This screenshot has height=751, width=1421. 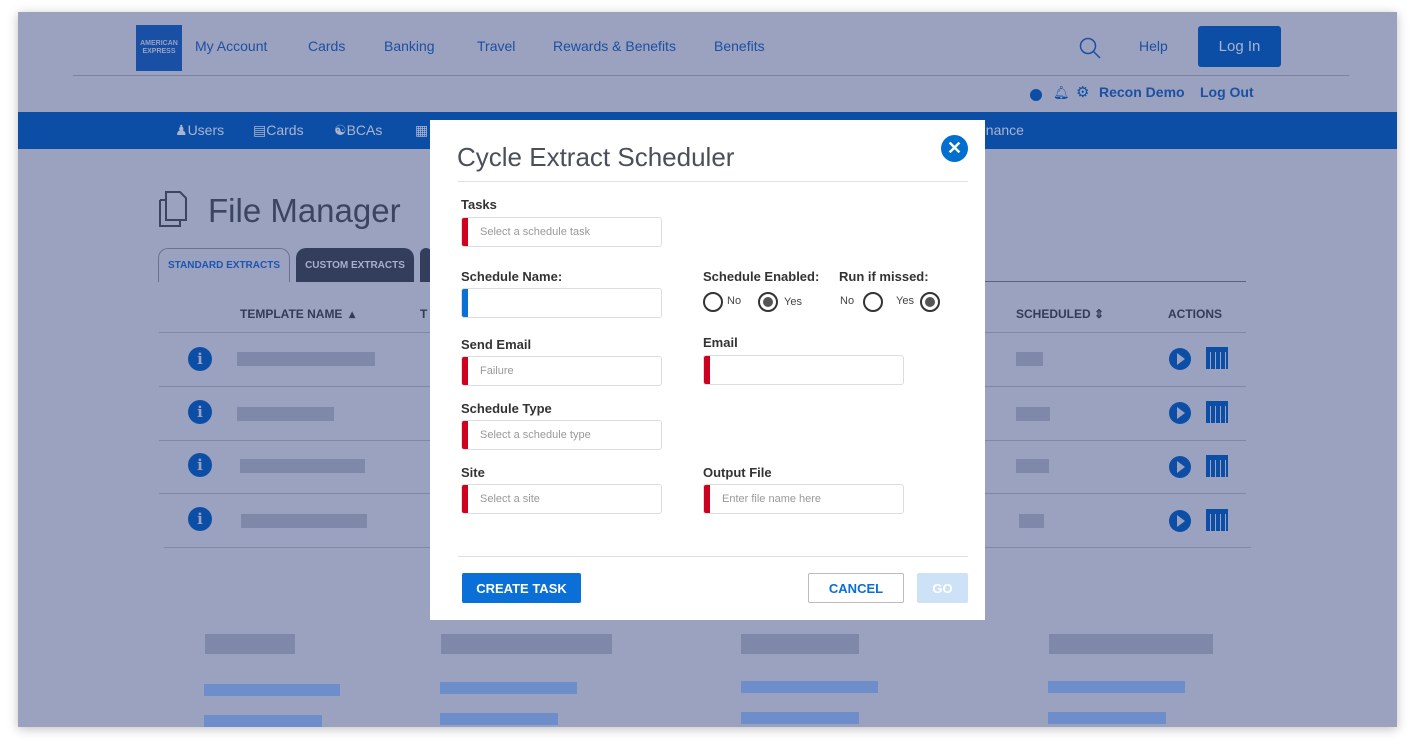 What do you see at coordinates (231, 46) in the screenshot?
I see `nav-my-account: My Account` at bounding box center [231, 46].